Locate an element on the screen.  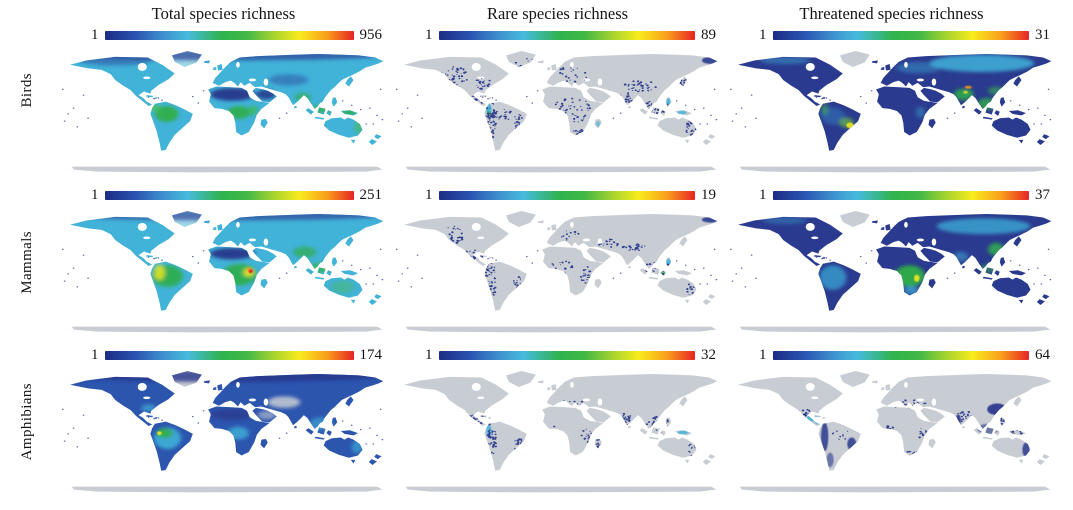
colorbar-max: 37 is located at coordinates (1042, 195).